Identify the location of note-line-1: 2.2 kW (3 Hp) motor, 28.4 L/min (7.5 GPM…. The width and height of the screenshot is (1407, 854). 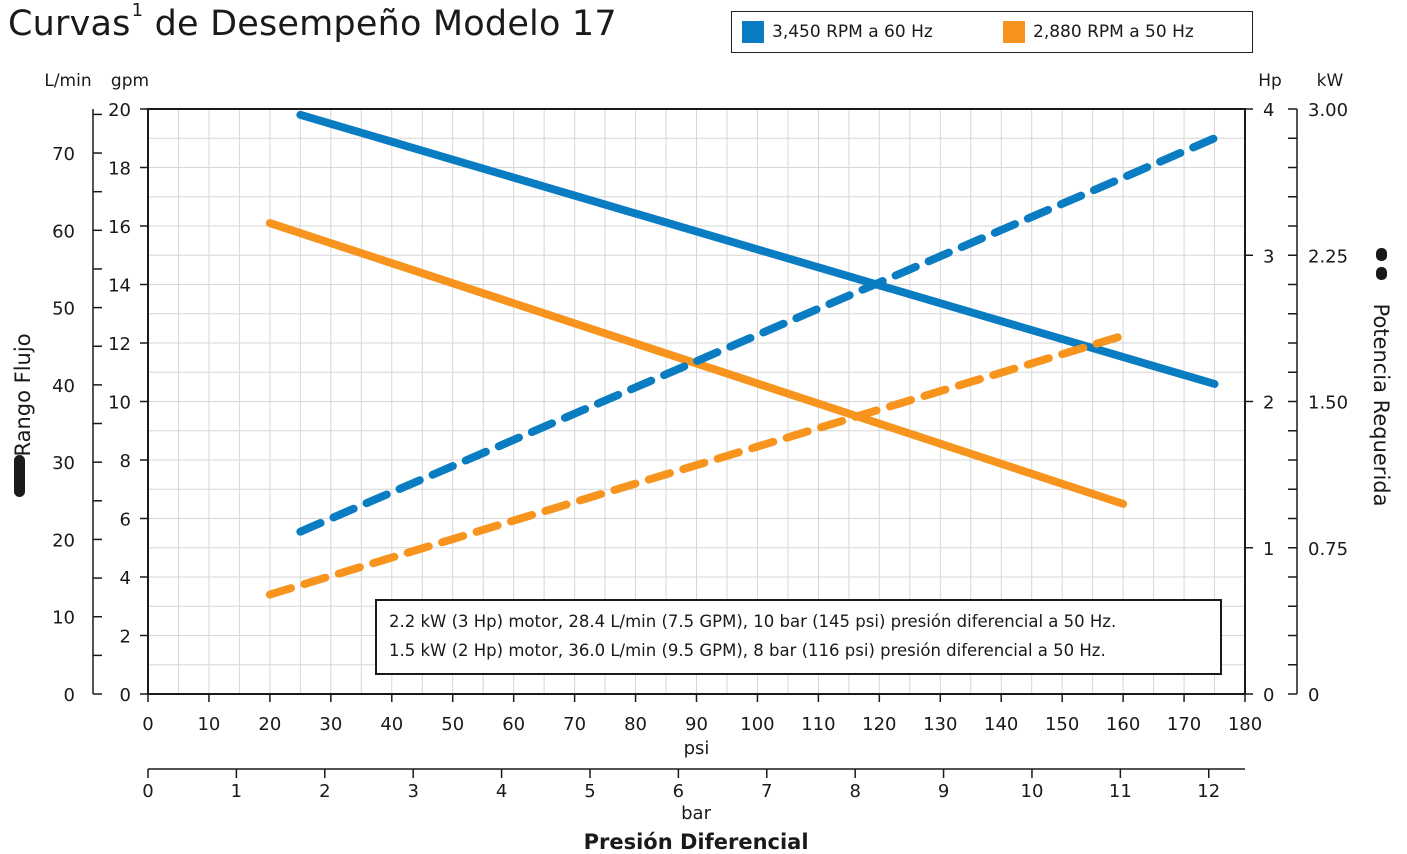
(753, 621).